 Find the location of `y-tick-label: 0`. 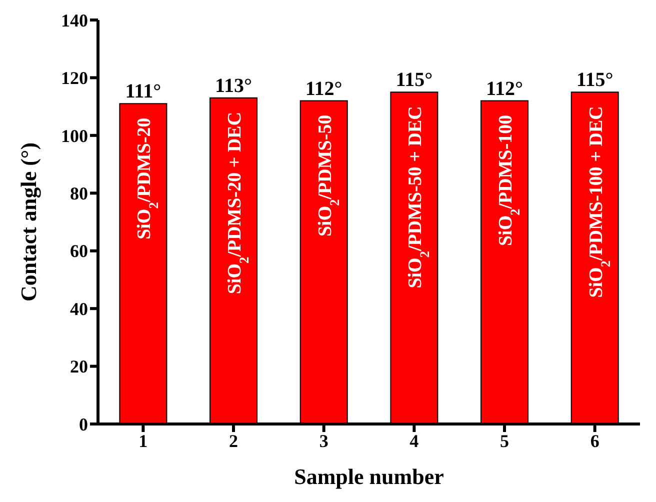

y-tick-label: 0 is located at coordinates (83, 424).